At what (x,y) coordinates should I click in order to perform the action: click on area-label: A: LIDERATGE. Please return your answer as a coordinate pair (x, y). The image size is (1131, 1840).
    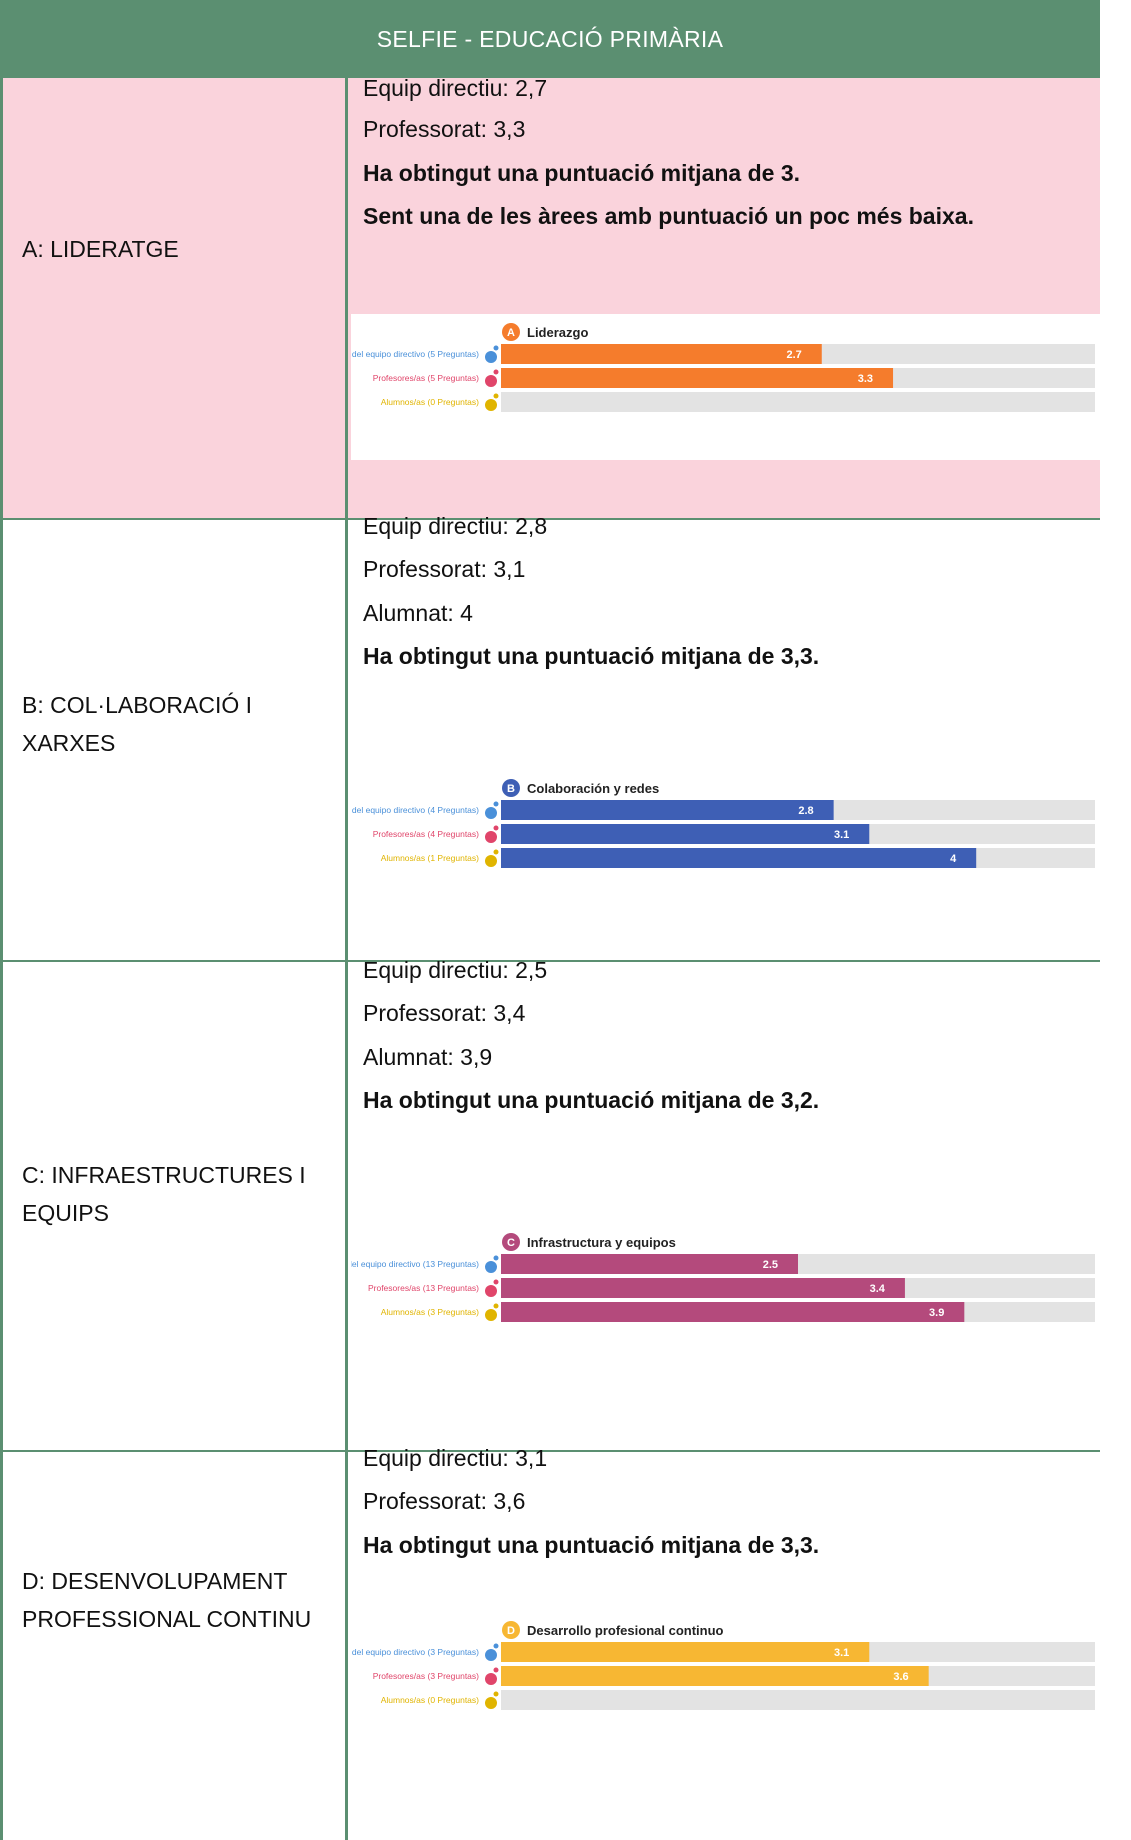
    Looking at the image, I should click on (100, 249).